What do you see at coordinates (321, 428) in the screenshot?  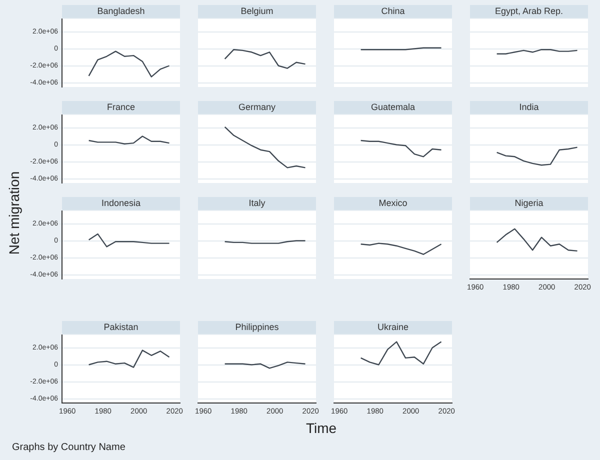 I see `x-axis-title: Time` at bounding box center [321, 428].